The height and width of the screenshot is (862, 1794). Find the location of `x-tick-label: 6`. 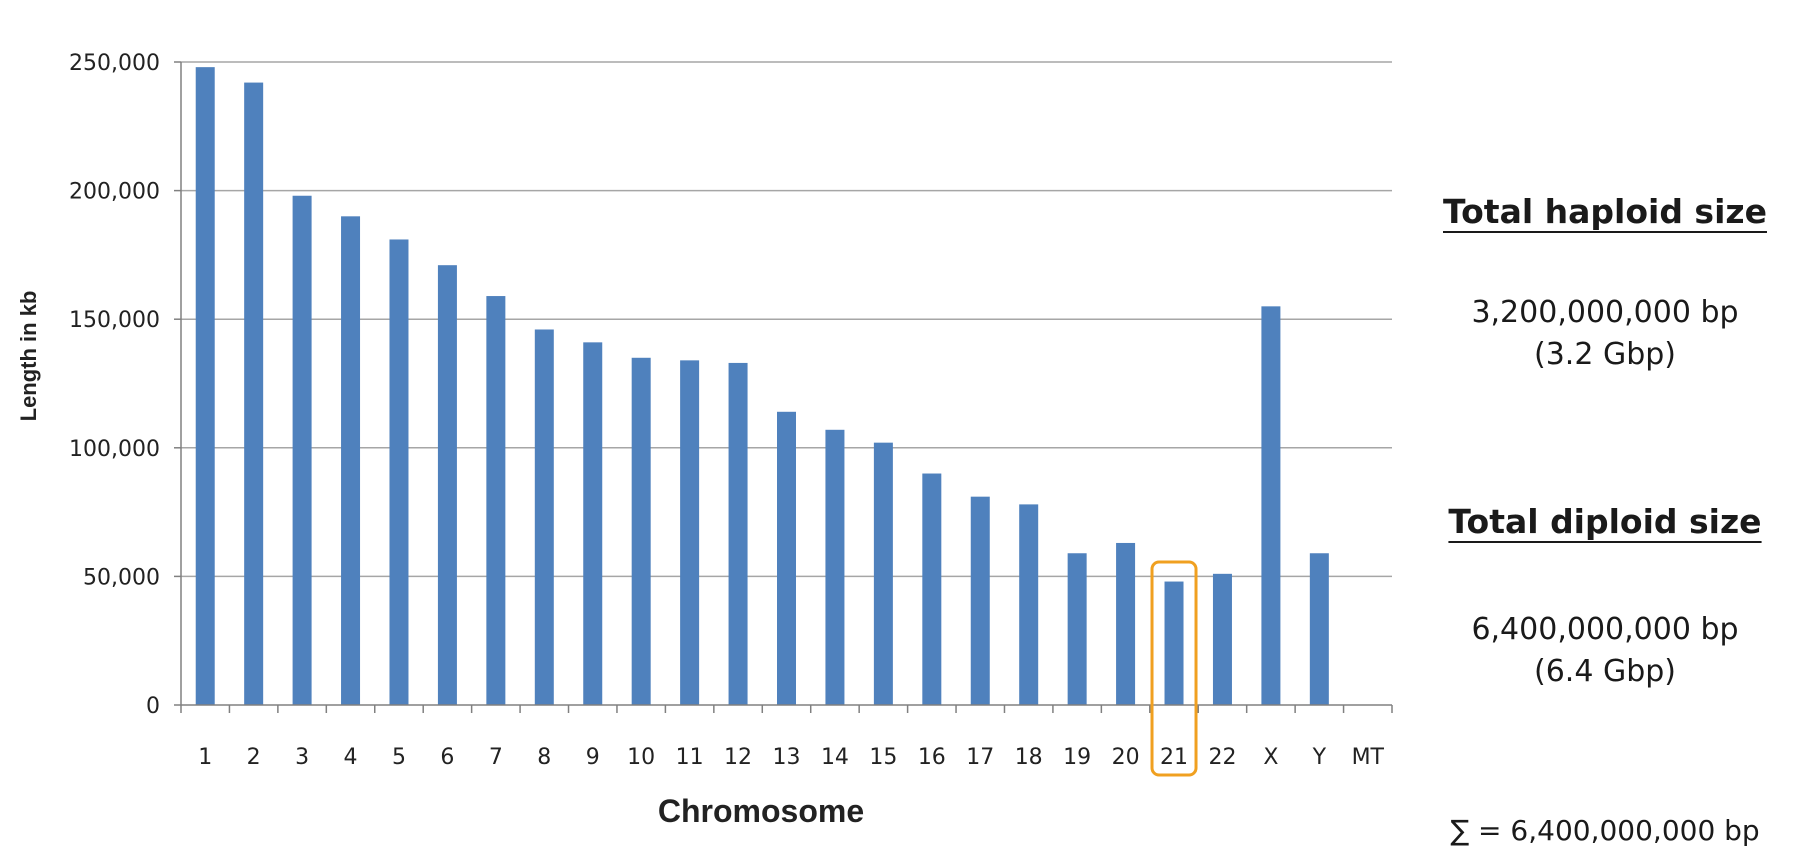

x-tick-label: 6 is located at coordinates (447, 757).